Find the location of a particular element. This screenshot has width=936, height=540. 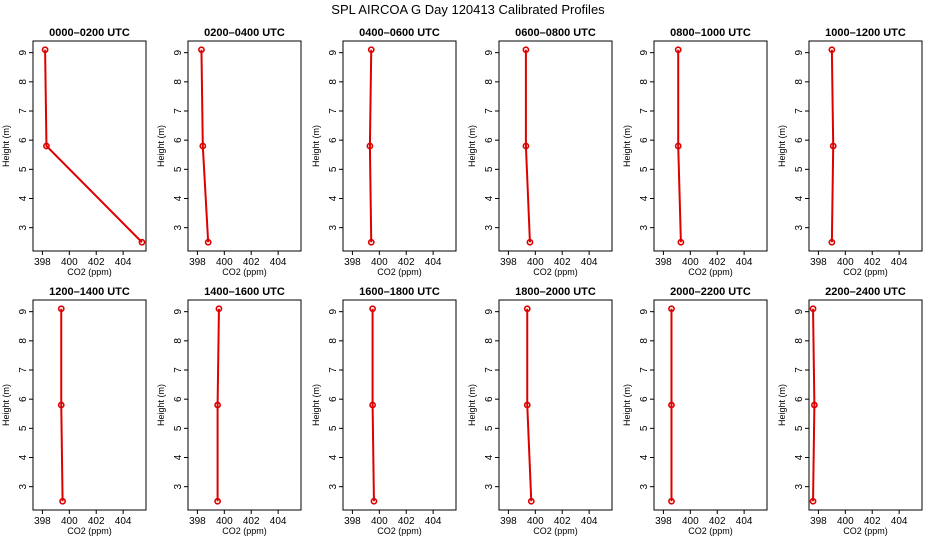

panel-title: 1400–1600 UTC is located at coordinates (244, 292).